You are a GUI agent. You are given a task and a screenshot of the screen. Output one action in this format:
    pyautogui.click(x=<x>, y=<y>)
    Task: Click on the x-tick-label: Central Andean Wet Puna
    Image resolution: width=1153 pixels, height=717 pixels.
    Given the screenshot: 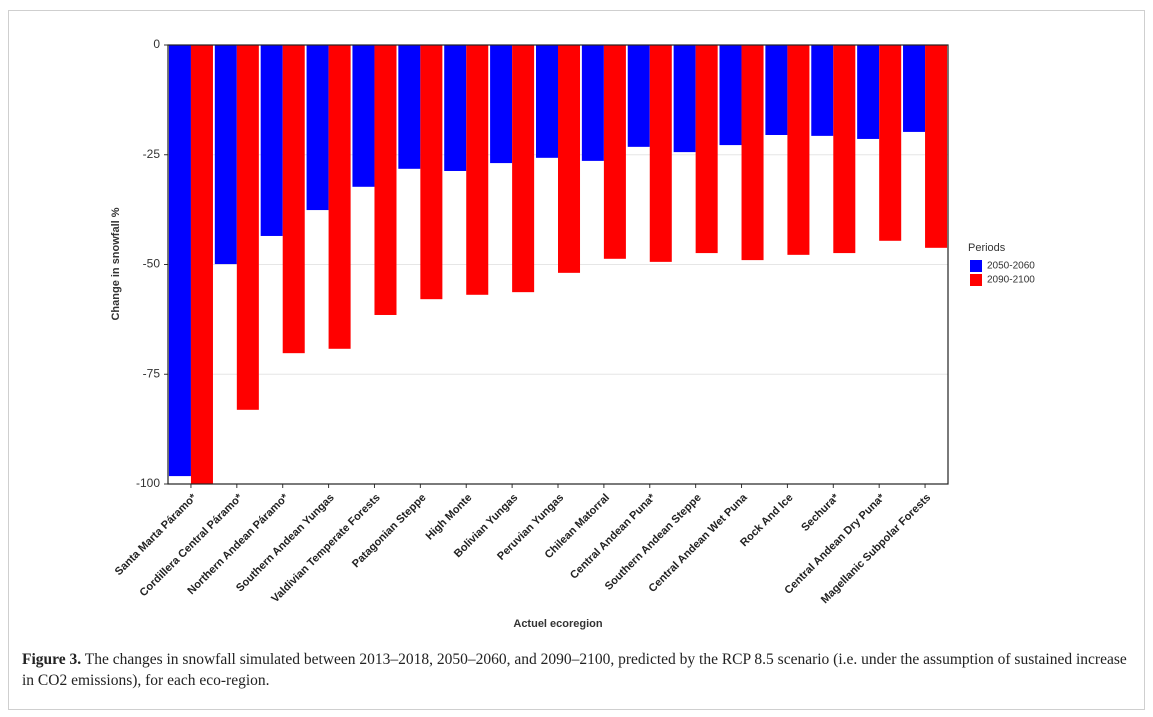 What is the action you would take?
    pyautogui.click(x=699, y=543)
    